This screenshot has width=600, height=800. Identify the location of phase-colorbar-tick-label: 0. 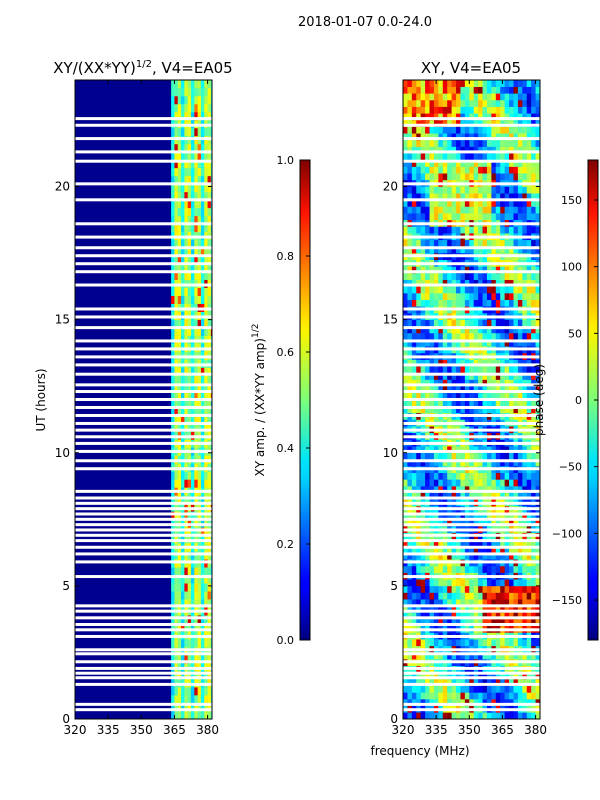
(578, 400).